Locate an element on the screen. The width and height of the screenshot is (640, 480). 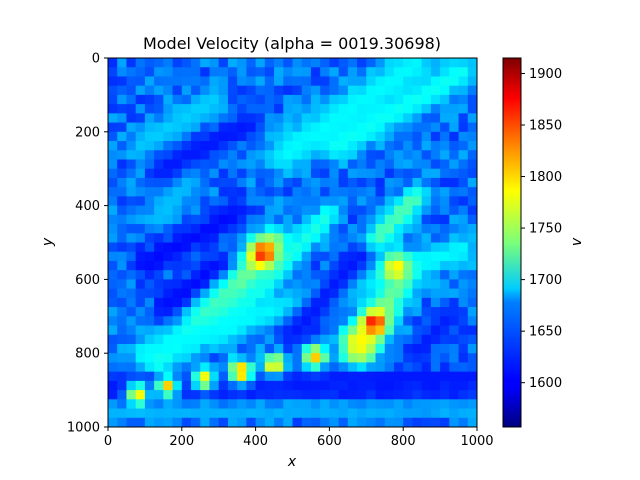
x-tick-label: 400 is located at coordinates (255, 441).